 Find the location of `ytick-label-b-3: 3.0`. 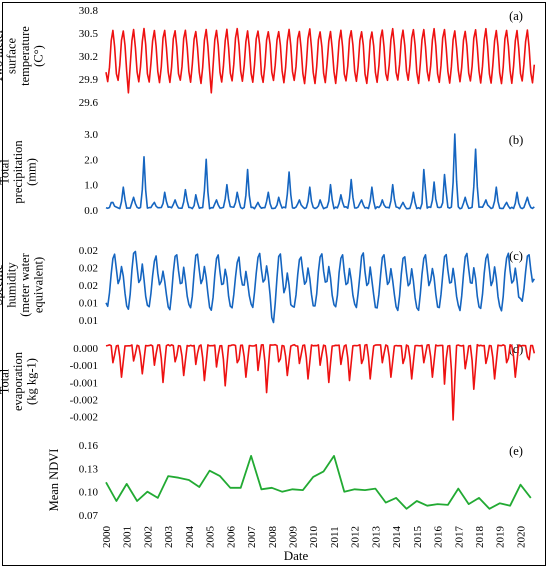

ytick-label-b-3: 3.0 is located at coordinates (91, 135).